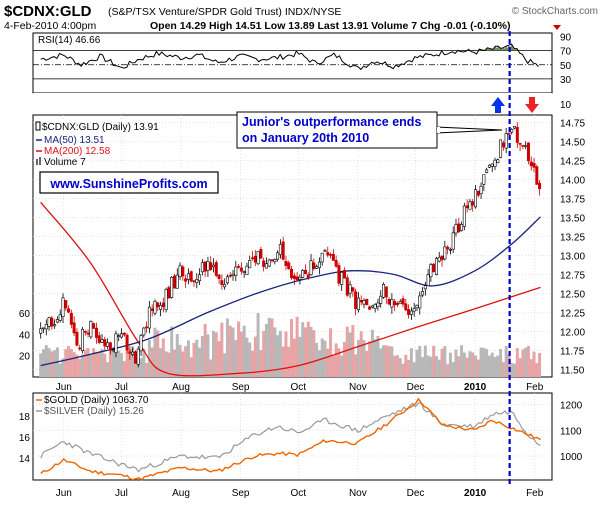 The image size is (602, 507). What do you see at coordinates (64, 493) in the screenshot?
I see `x-label-bottom-jun: Jun` at bounding box center [64, 493].